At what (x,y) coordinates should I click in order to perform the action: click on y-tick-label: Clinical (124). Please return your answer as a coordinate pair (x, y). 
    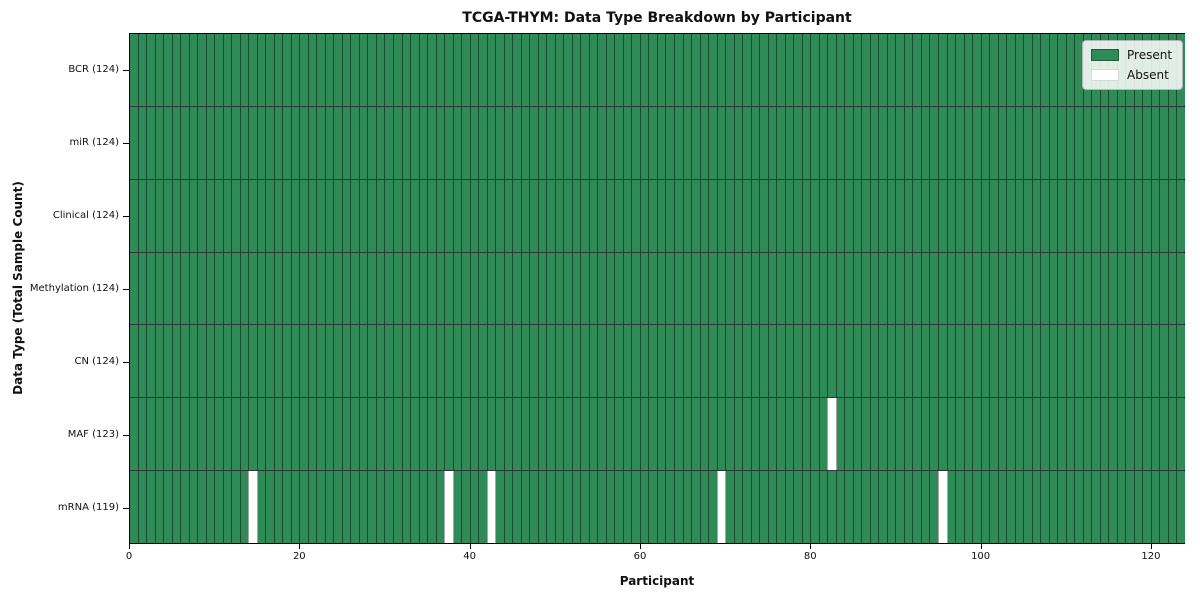
    Looking at the image, I should click on (85, 215).